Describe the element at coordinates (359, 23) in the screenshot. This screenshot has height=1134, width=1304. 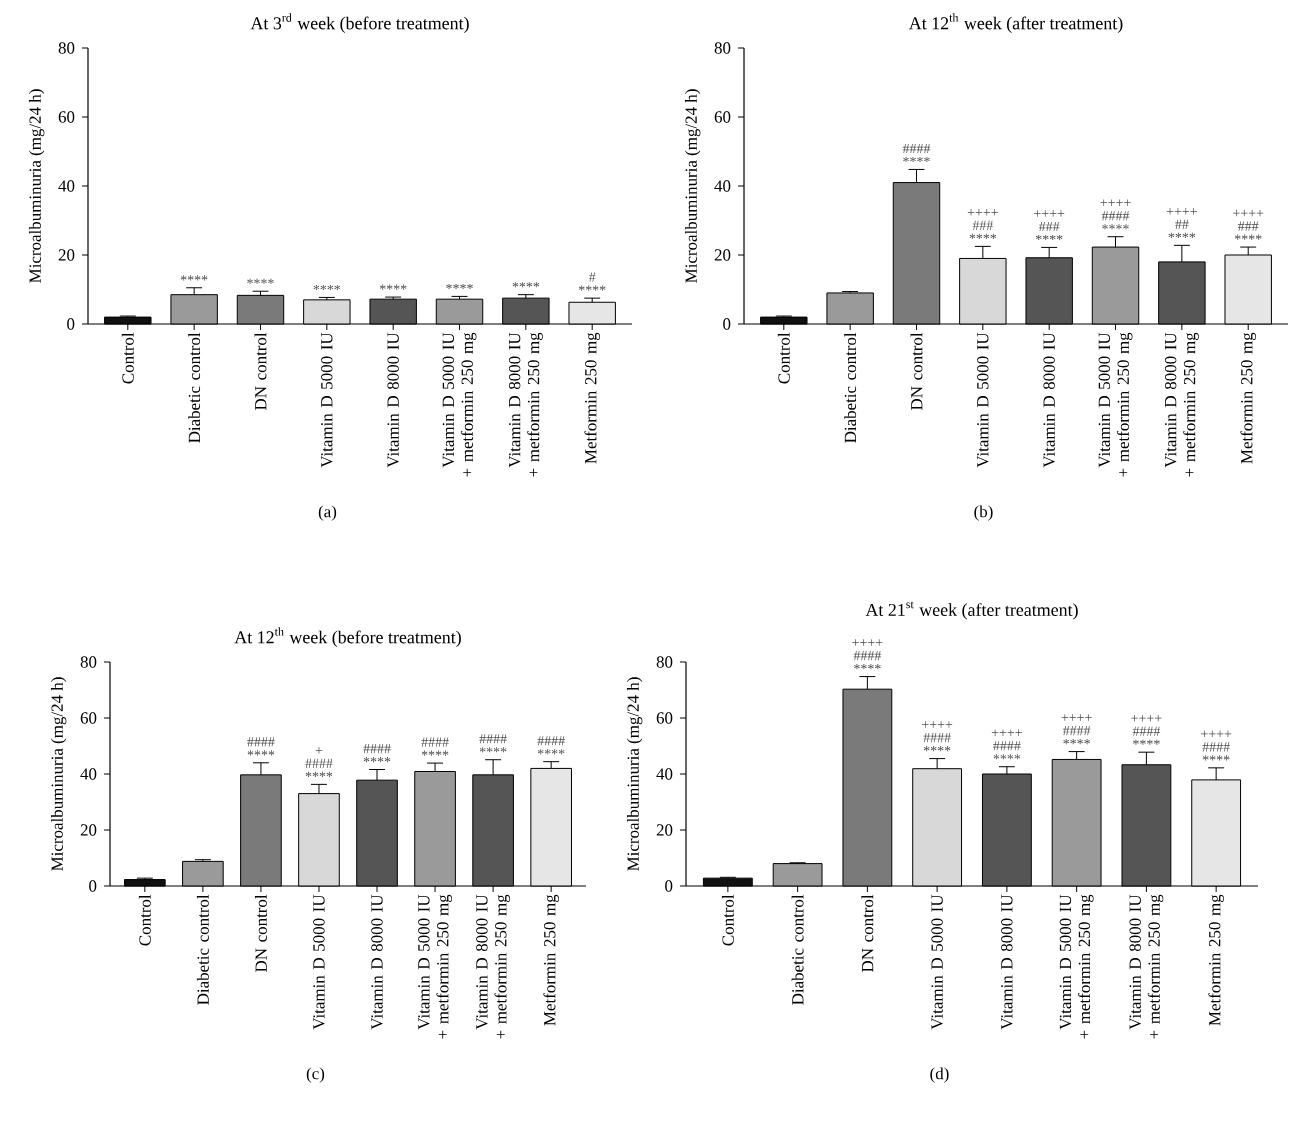
I see `chart-title: At 3$^{rd}$ week (before treatment)` at that location.